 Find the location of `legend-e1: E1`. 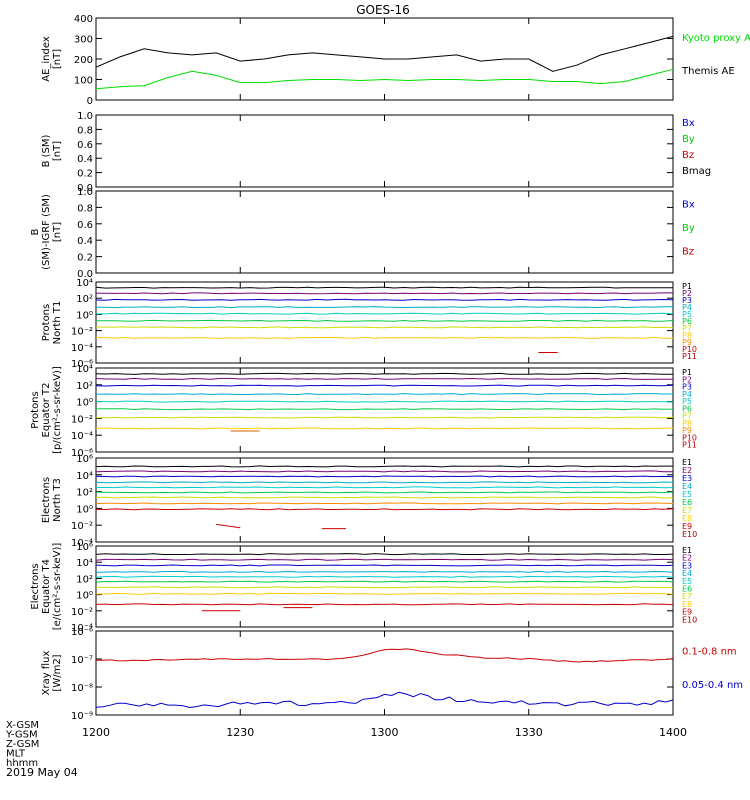

legend-e1: E1 is located at coordinates (687, 550).